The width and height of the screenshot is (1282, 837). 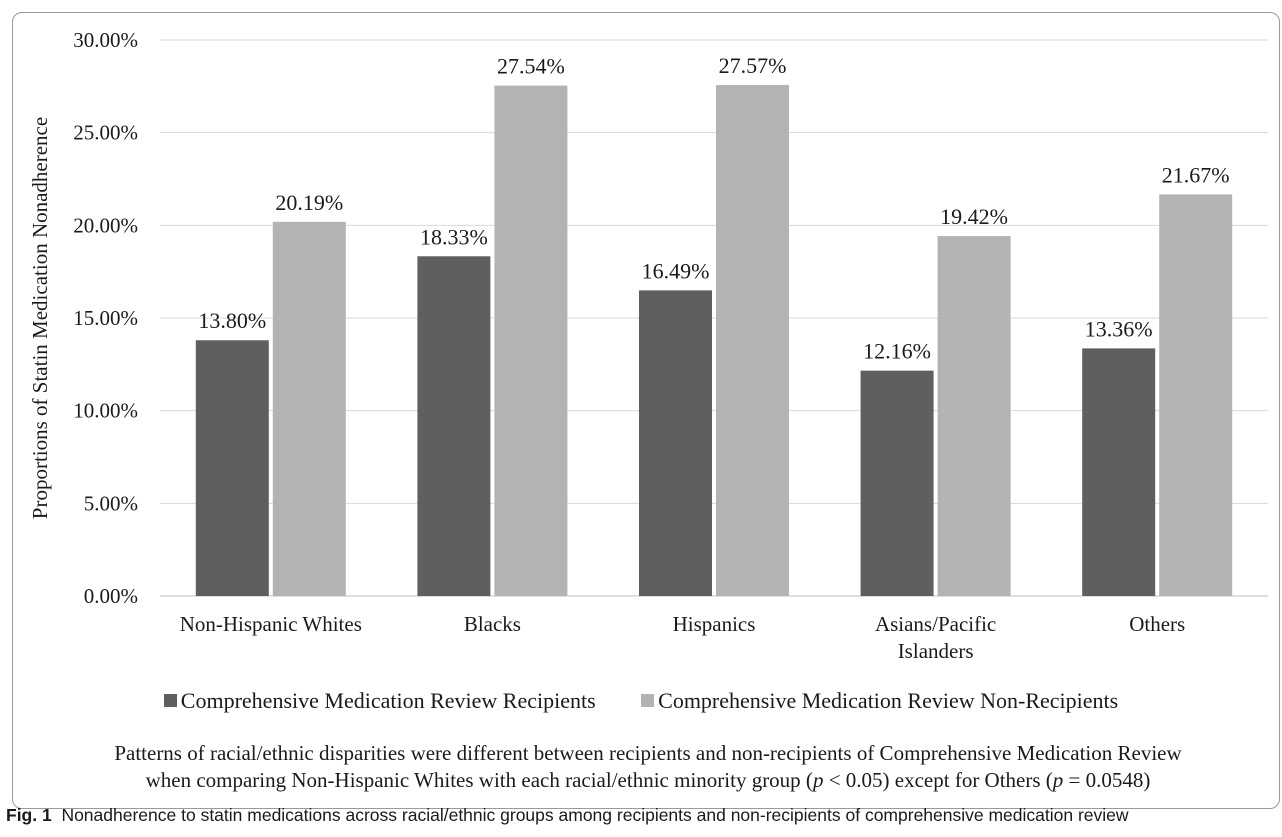 I want to click on legend-swatch-recipients, so click(x=170, y=700).